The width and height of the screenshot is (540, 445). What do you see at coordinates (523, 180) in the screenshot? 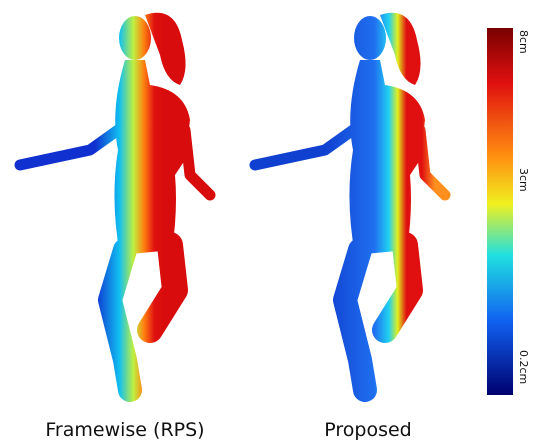
I see `colorbar-label: 3cm` at bounding box center [523, 180].